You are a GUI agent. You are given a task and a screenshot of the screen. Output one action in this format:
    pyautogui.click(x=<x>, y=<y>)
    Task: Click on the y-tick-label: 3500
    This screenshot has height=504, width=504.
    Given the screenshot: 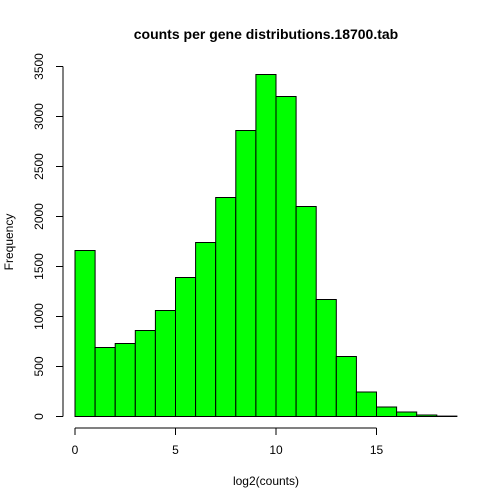 What is the action you would take?
    pyautogui.click(x=39, y=66)
    